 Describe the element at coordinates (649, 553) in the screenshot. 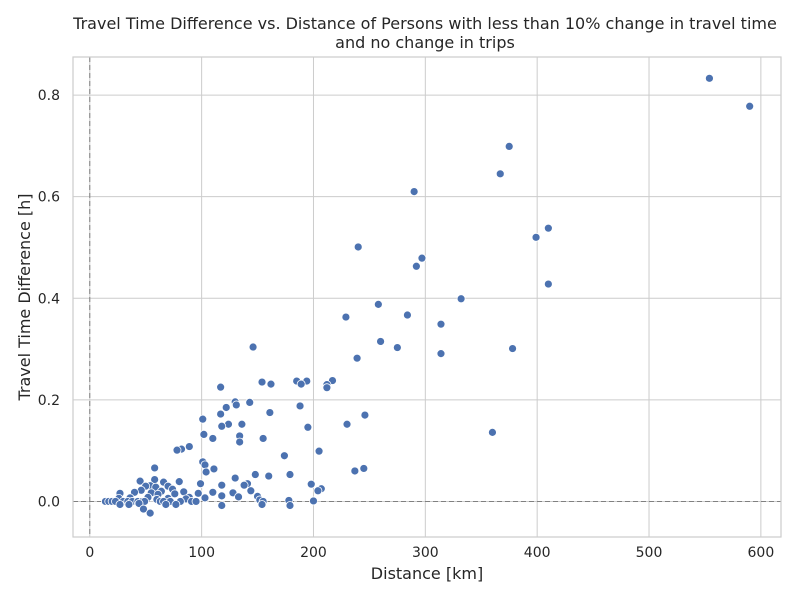

I see `x-tick-label: 500` at that location.